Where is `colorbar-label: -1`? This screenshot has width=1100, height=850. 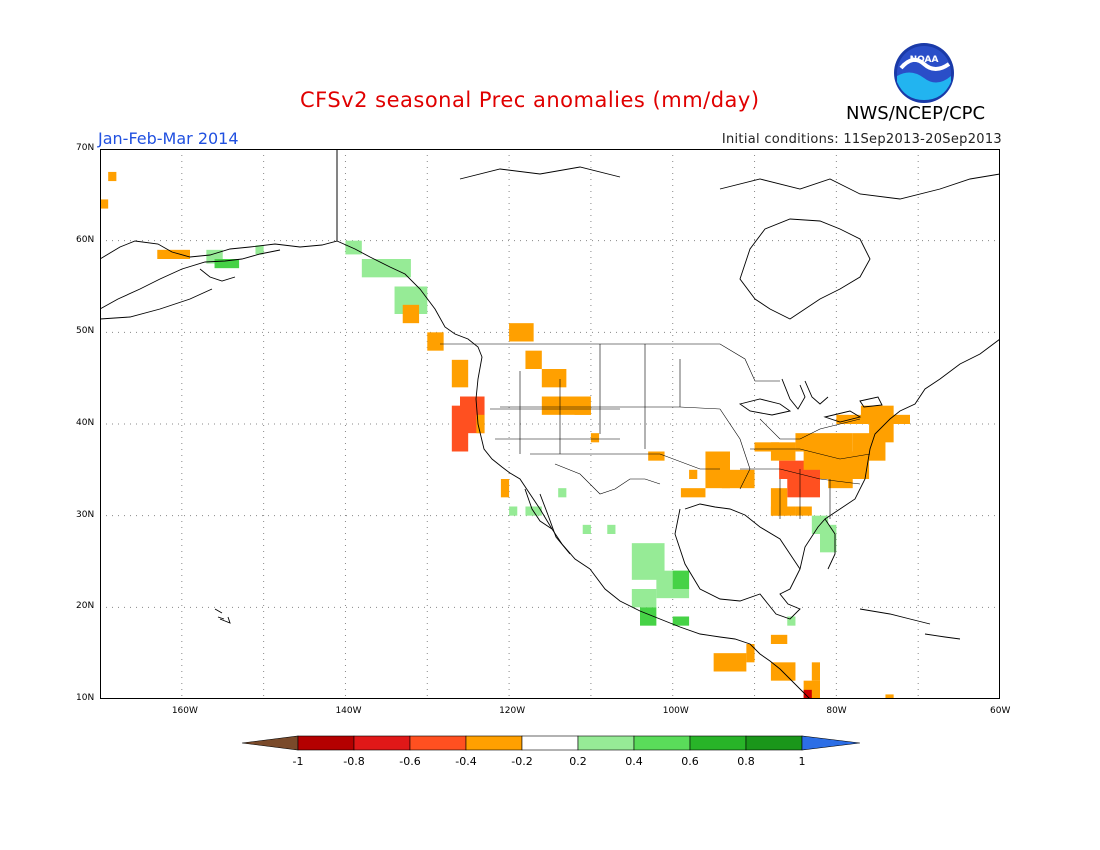
colorbar-label: -1 is located at coordinates (298, 761).